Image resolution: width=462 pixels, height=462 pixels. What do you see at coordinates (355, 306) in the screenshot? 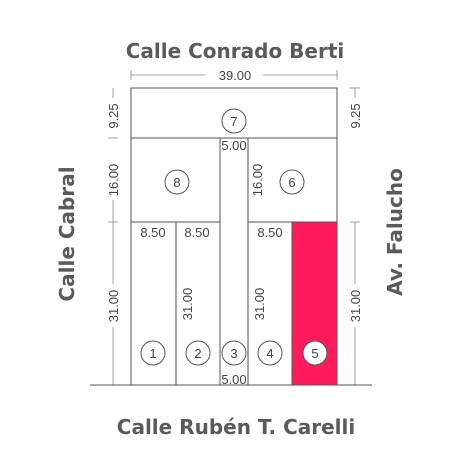
I see `right-bottom-depth-label: 31.00` at bounding box center [355, 306].